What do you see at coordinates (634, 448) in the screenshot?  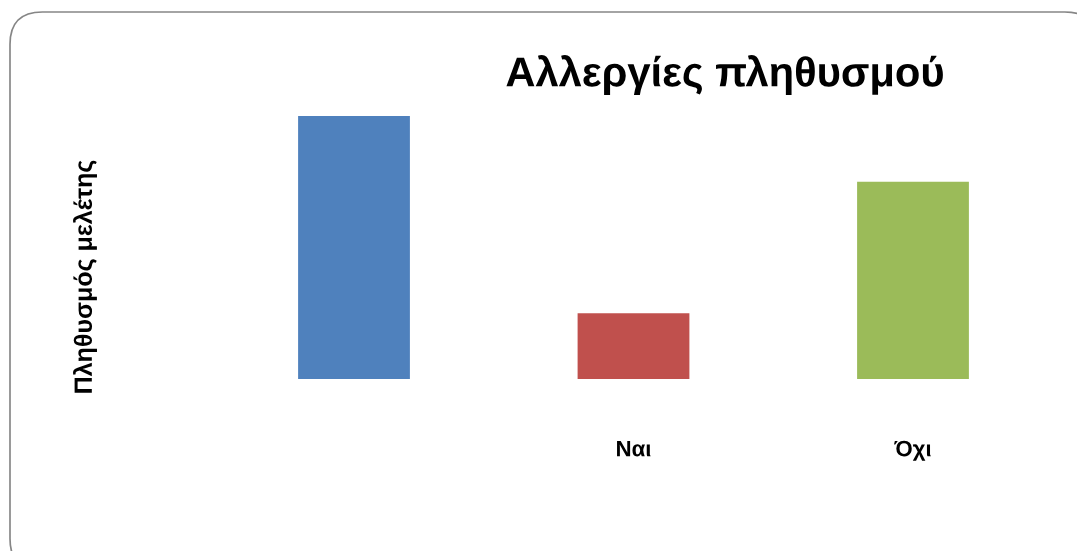 I see `x-tick-label: Ναι` at bounding box center [634, 448].